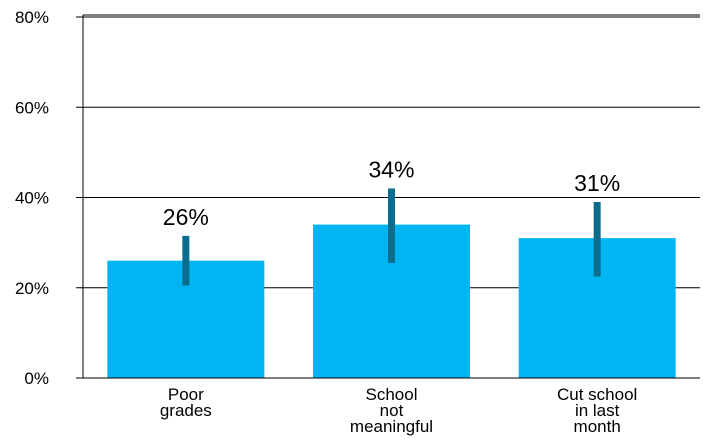  What do you see at coordinates (186, 410) in the screenshot?
I see `category-label-line: grades` at bounding box center [186, 410].